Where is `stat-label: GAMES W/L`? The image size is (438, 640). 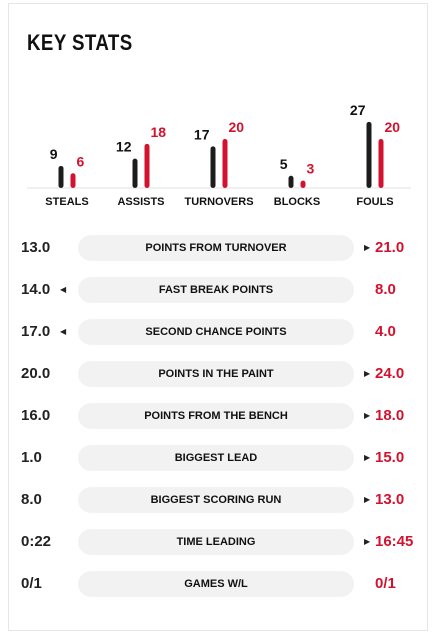 stat-label: GAMES W/L is located at coordinates (216, 584).